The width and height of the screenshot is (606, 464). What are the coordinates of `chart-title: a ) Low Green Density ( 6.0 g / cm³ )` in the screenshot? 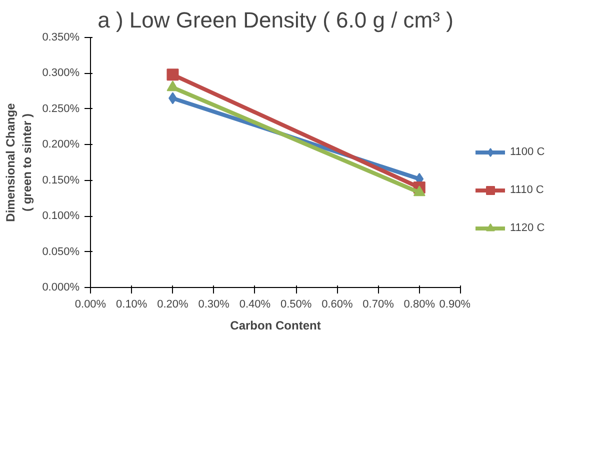 It's located at (276, 20).